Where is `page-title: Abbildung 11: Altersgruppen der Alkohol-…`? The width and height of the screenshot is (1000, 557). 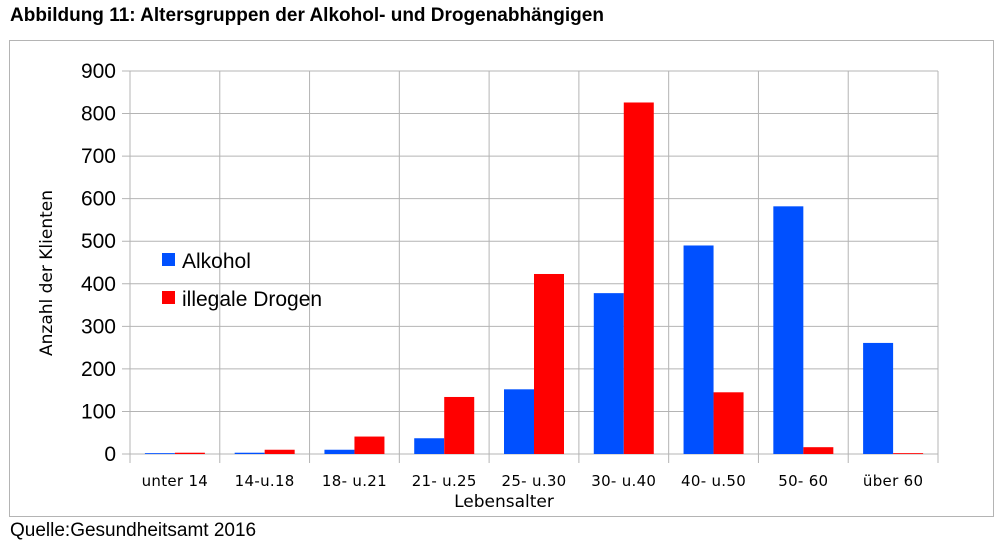 page-title: Abbildung 11: Altersgruppen der Alkohol-… is located at coordinates (307, 15).